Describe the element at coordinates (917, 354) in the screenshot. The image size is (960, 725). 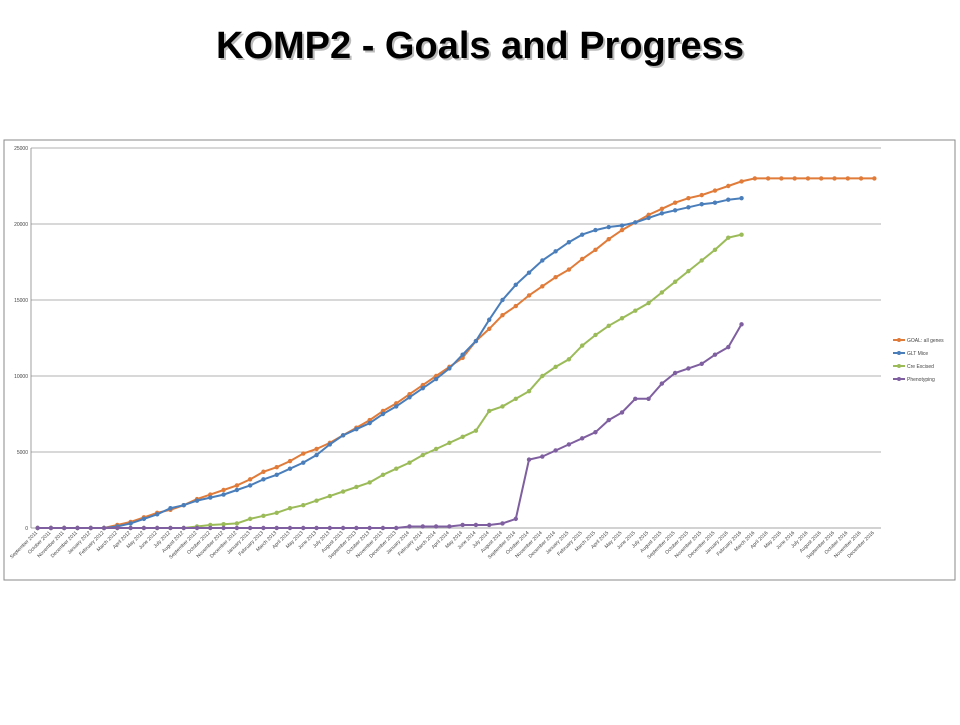
I see `legend-label: GLT Mice` at that location.